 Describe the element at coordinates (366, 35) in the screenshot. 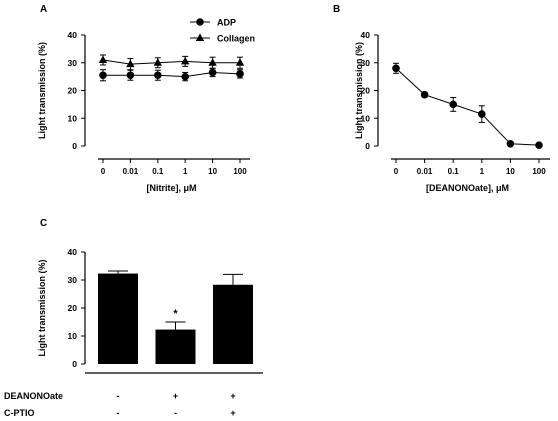

I see `y-tick-label-1-4: 40` at that location.